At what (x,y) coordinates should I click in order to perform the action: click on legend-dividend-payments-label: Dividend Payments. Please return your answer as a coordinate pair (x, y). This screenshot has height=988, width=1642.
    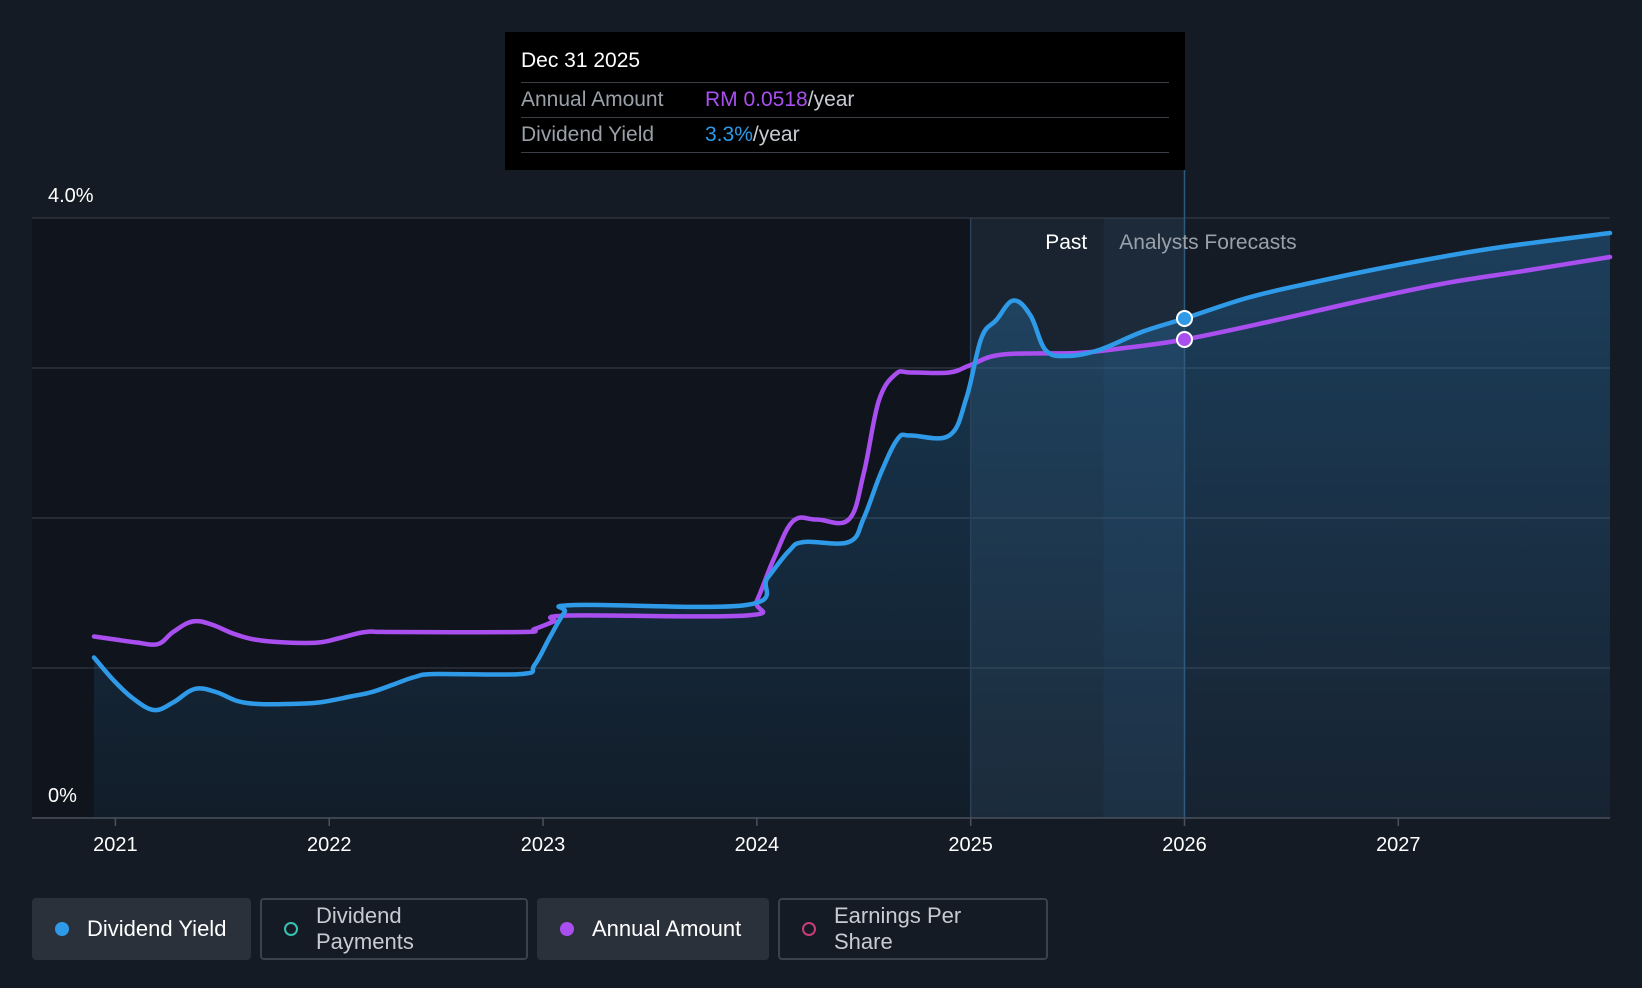
    Looking at the image, I should click on (365, 928).